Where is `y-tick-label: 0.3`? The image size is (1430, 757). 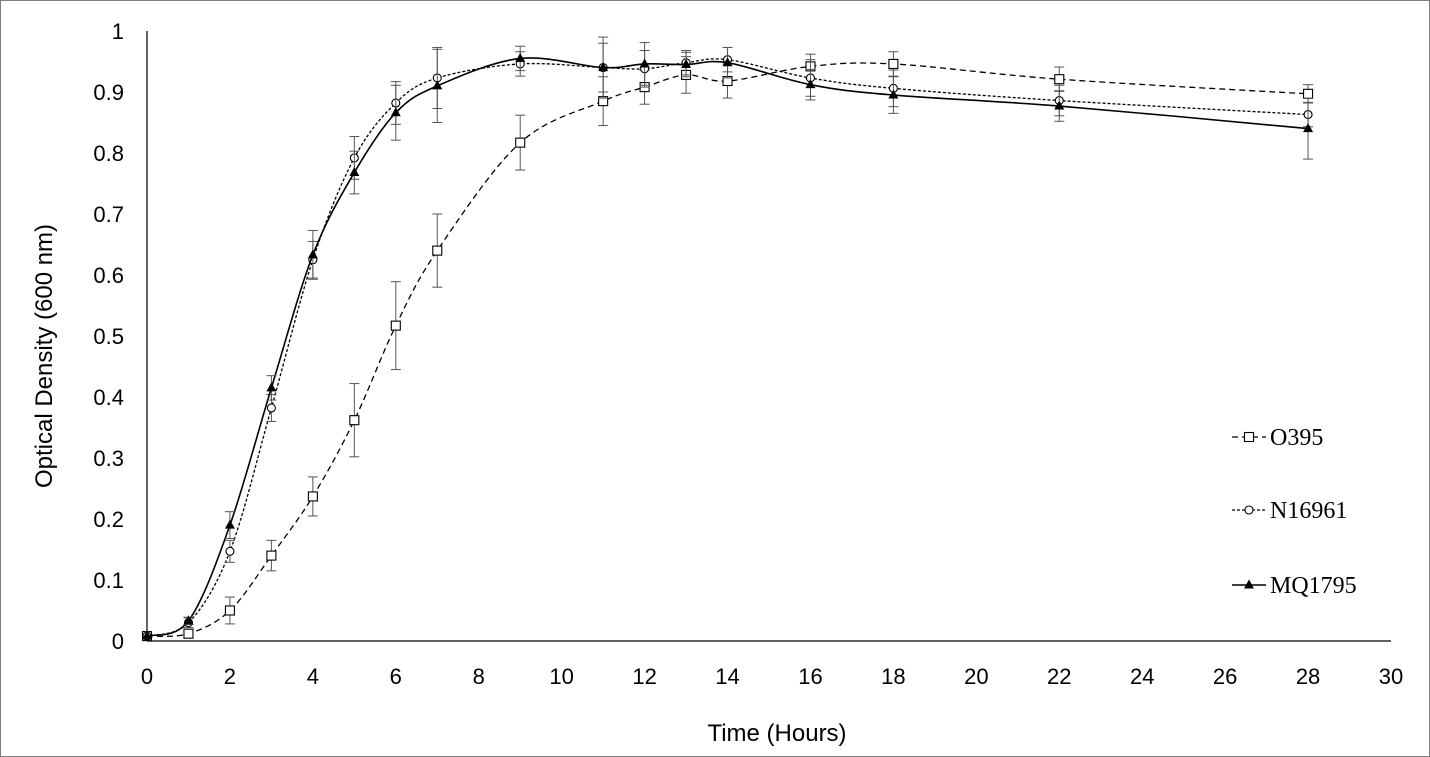
y-tick-label: 0.3 is located at coordinates (108, 458).